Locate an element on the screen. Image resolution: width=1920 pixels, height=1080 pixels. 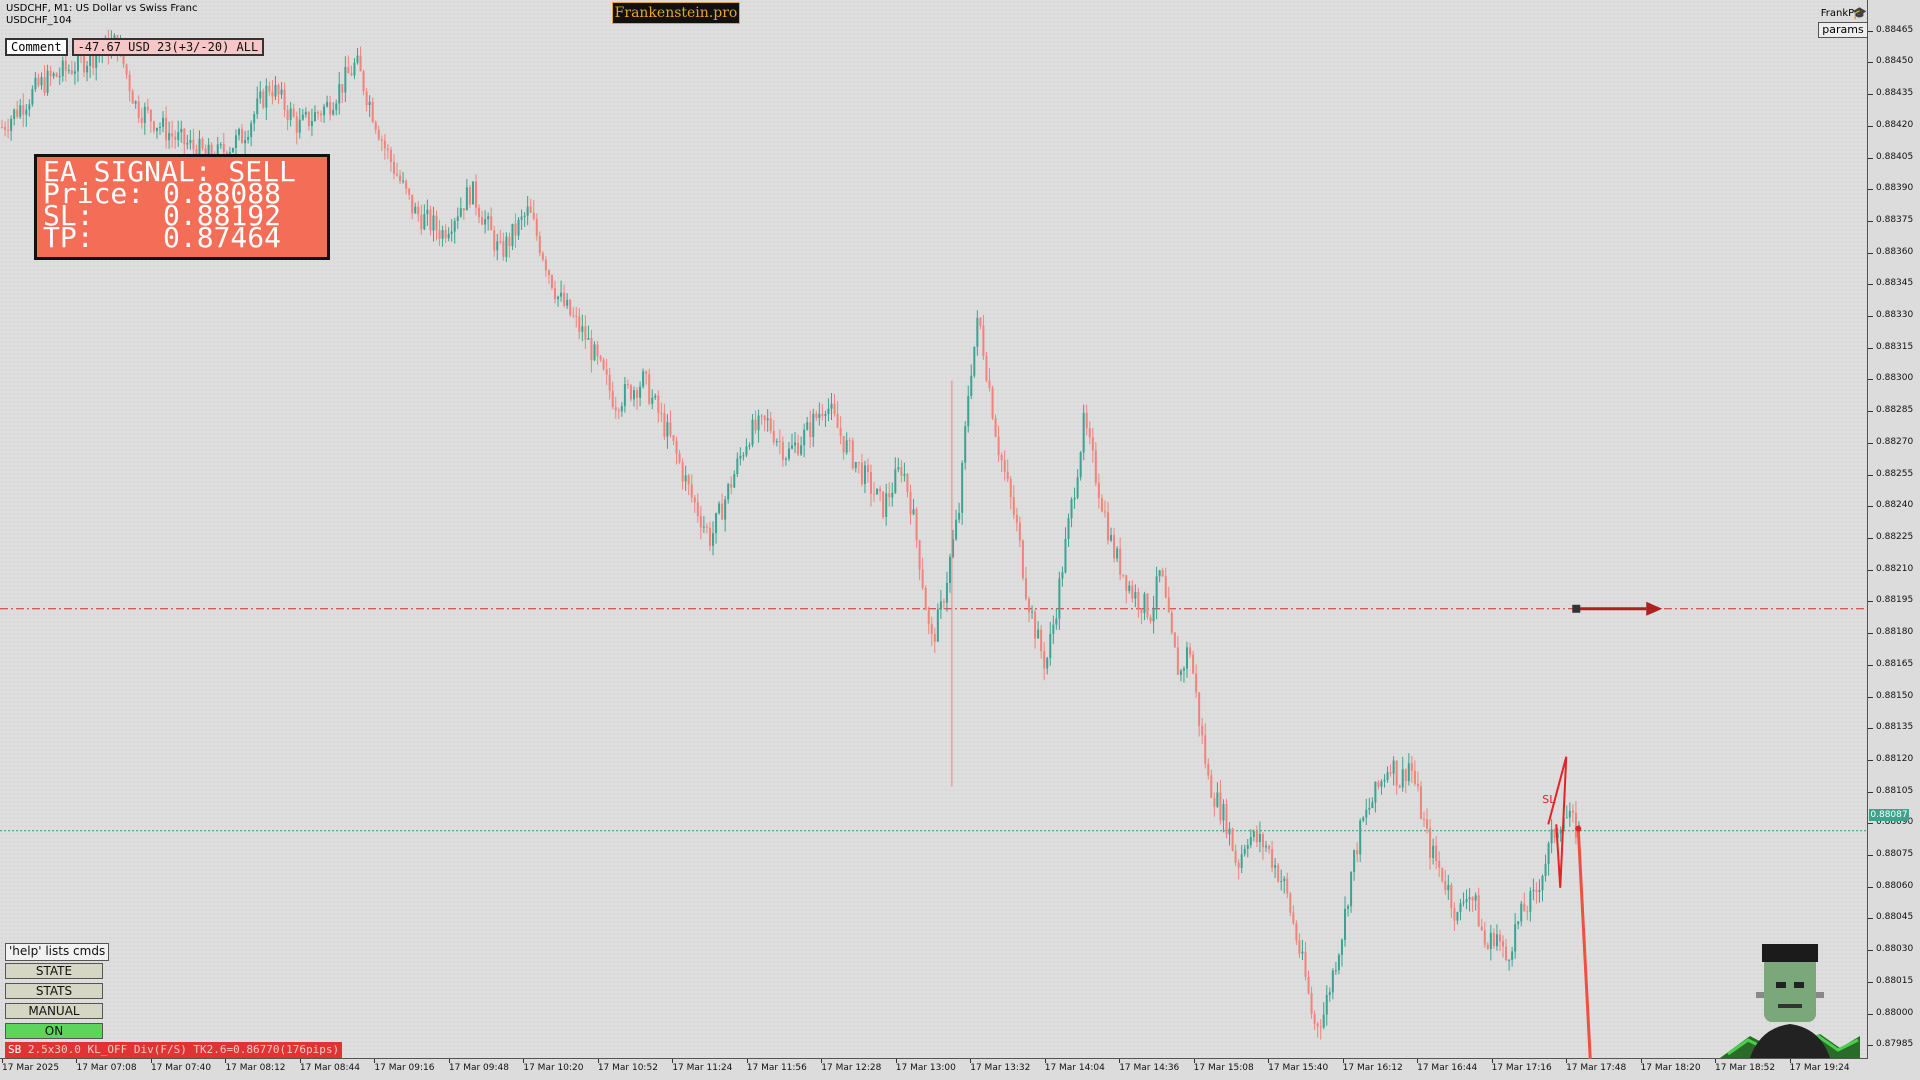
y-tick-label: 0.88420 is located at coordinates (1890, 124).